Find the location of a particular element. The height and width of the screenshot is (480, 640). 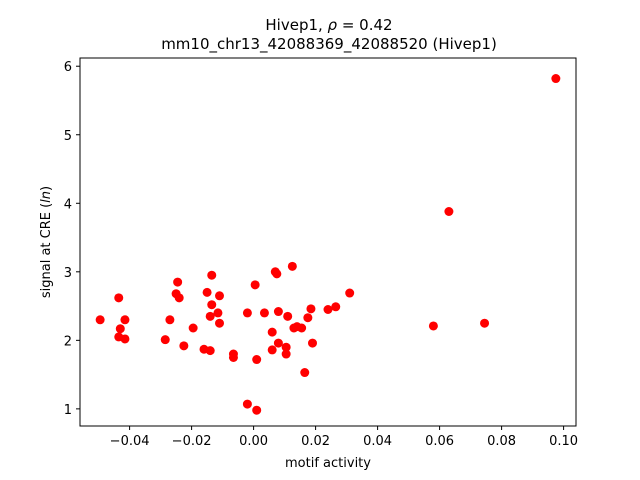

x-tick-label: 0.06 is located at coordinates (439, 441).